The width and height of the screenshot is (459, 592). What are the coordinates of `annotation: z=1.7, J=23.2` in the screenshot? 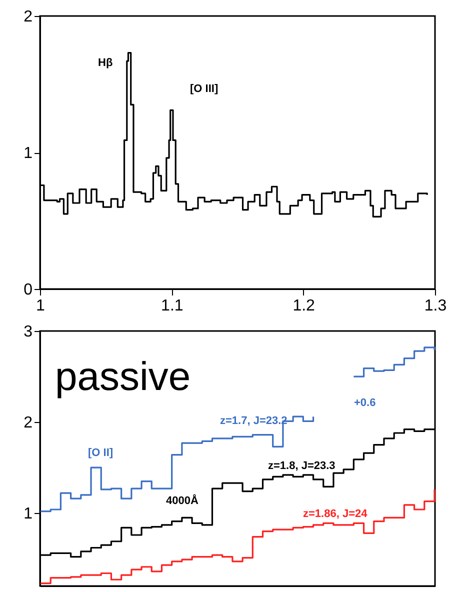 It's located at (254, 421).